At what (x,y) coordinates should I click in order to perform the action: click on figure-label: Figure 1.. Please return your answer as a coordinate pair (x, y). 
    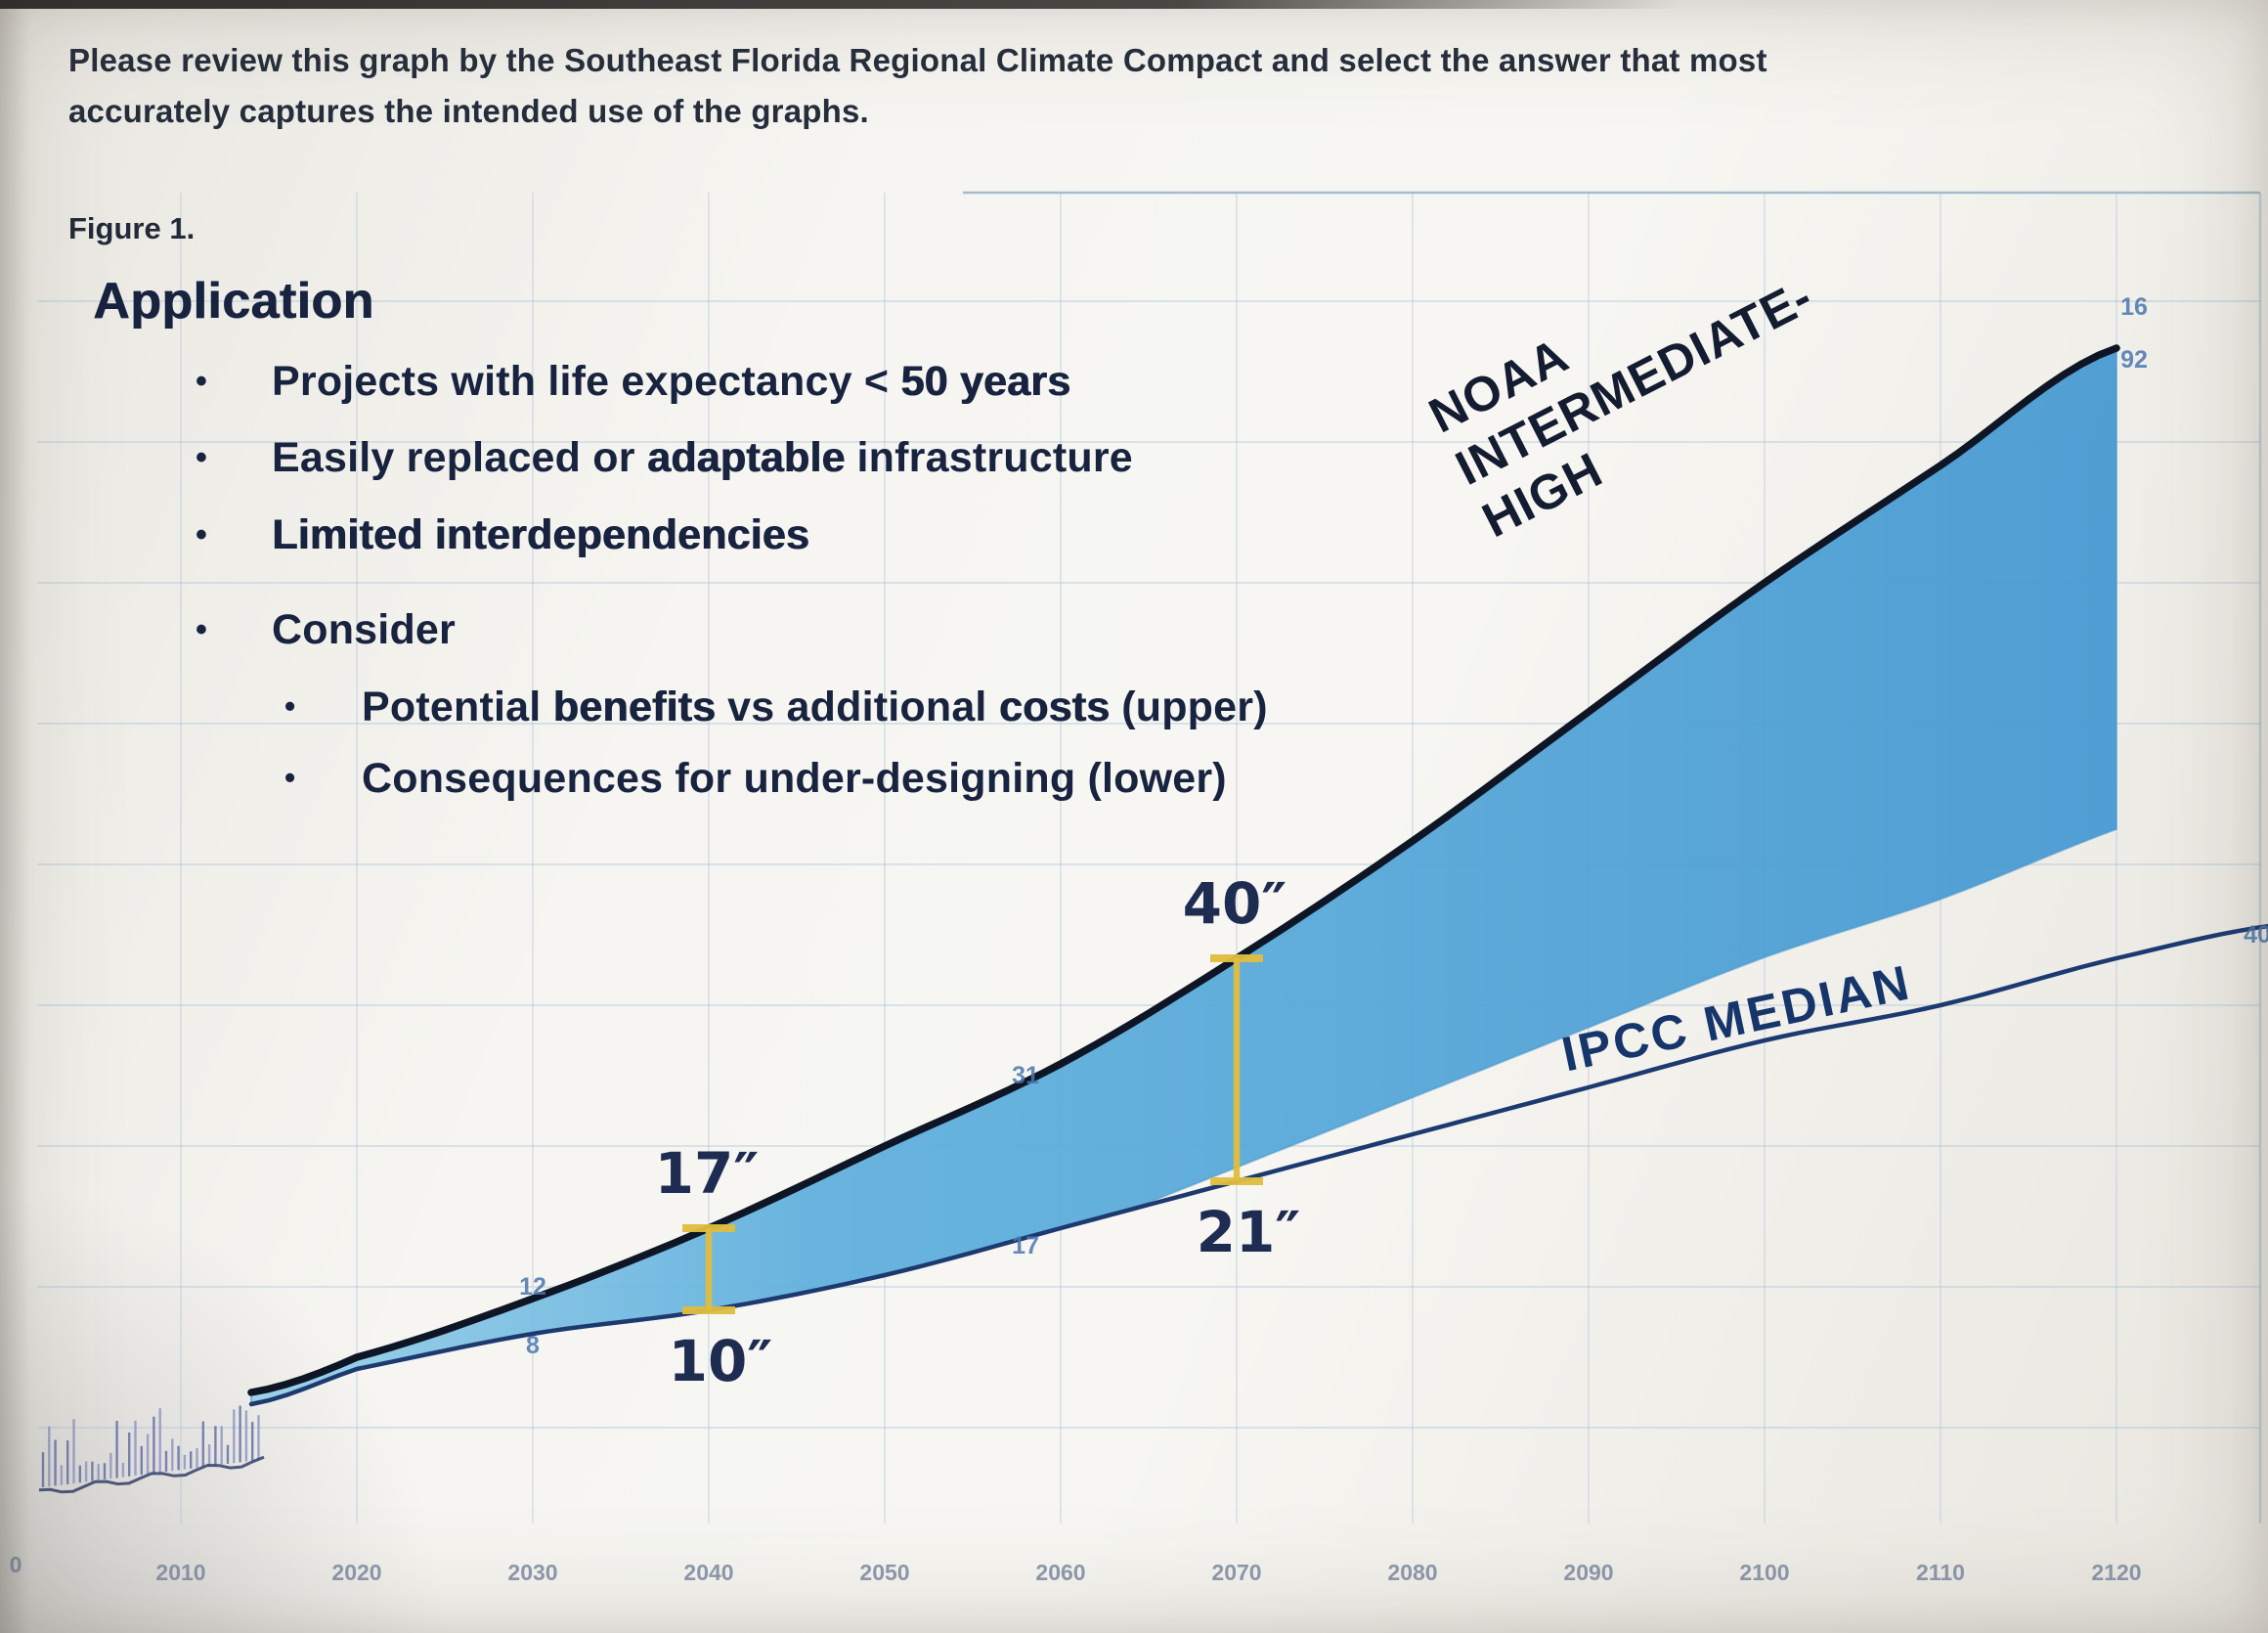
    Looking at the image, I should click on (132, 228).